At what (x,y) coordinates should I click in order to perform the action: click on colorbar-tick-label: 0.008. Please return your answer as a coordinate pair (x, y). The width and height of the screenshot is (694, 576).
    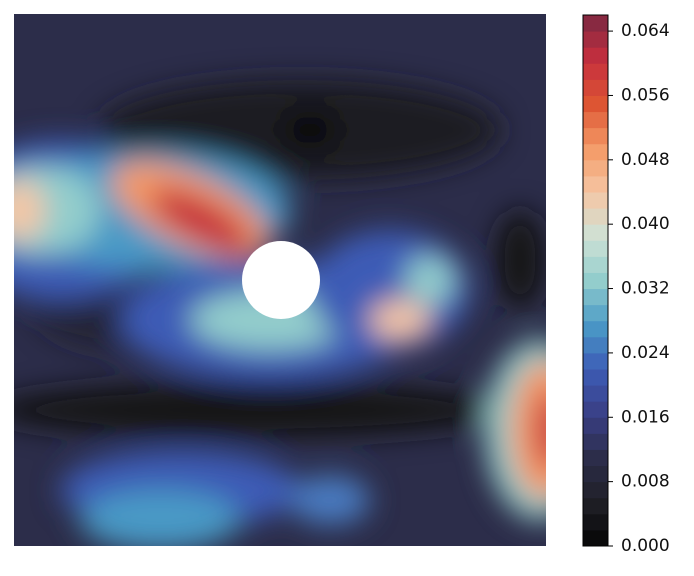
    Looking at the image, I should click on (645, 482).